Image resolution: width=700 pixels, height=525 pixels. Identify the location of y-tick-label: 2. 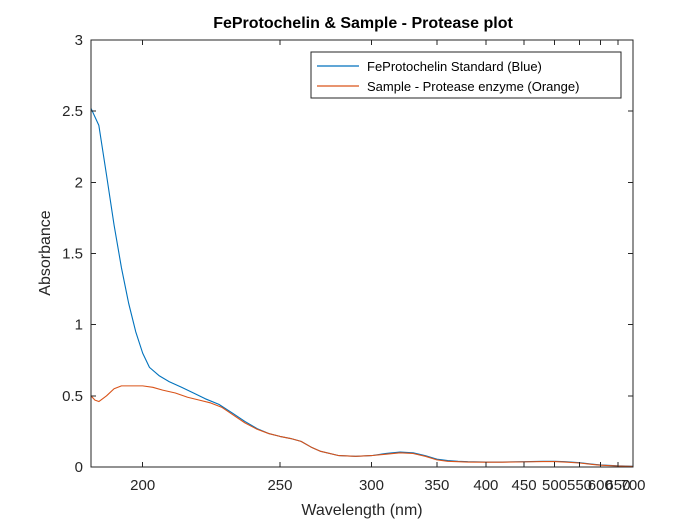
(79, 182).